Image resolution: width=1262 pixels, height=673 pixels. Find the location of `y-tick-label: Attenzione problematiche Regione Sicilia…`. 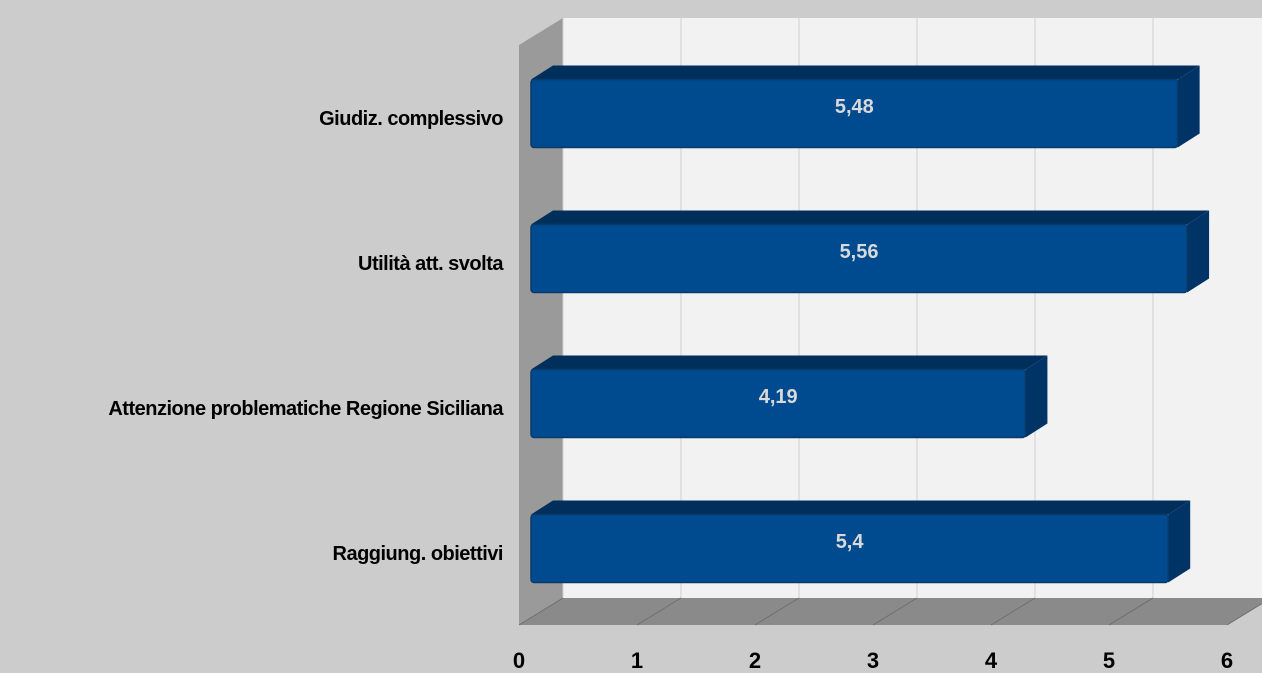

y-tick-label: Attenzione problematiche Regione Sicilia… is located at coordinates (306, 409).